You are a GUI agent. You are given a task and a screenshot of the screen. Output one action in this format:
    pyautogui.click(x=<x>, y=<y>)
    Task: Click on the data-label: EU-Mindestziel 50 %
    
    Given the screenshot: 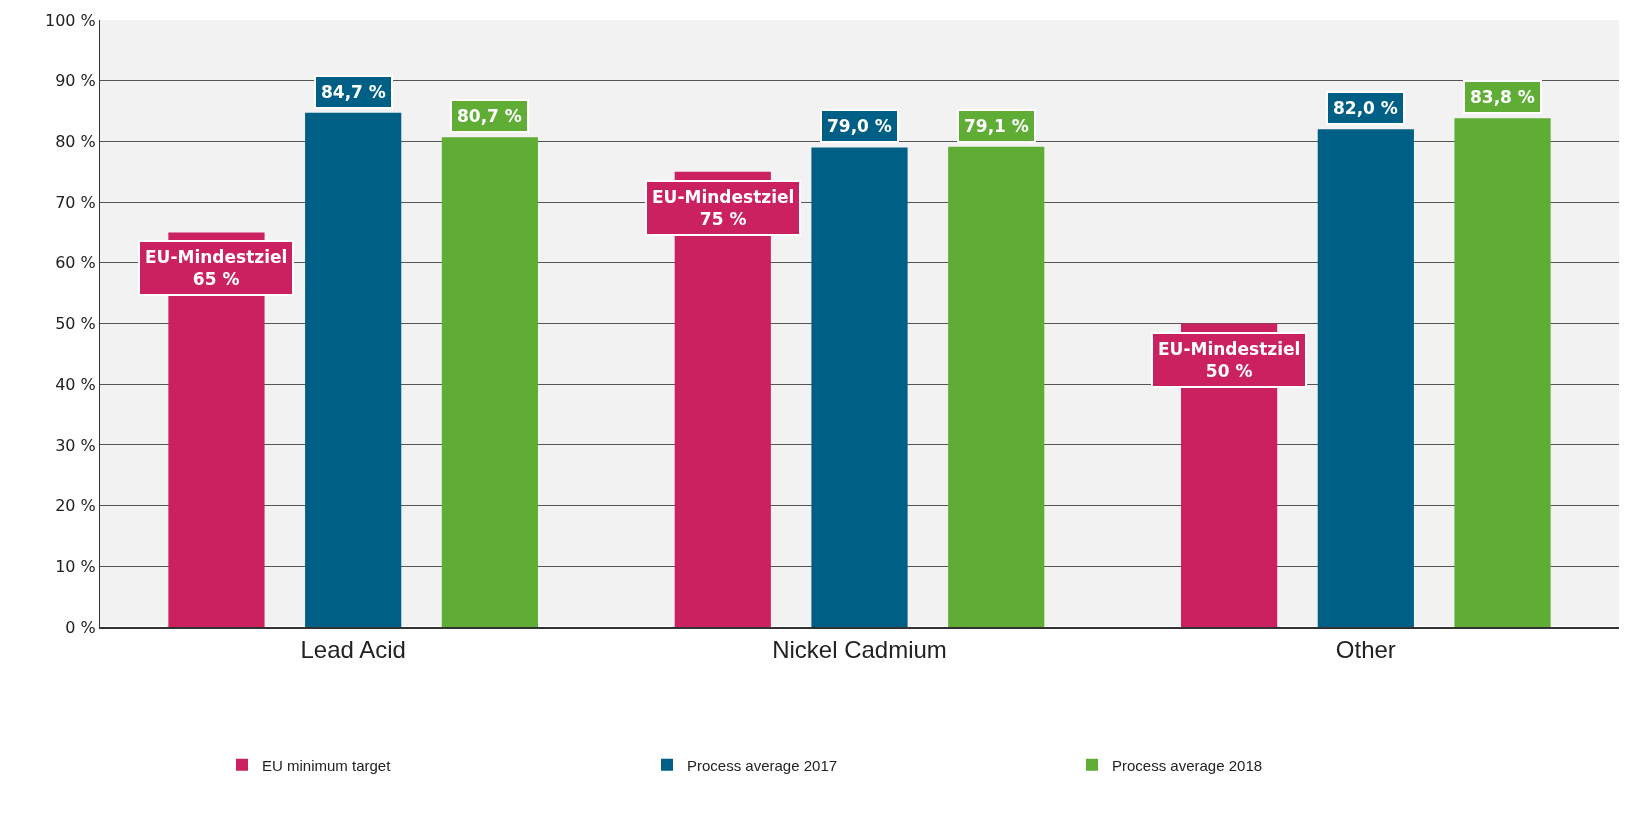 What is the action you would take?
    pyautogui.click(x=1229, y=360)
    